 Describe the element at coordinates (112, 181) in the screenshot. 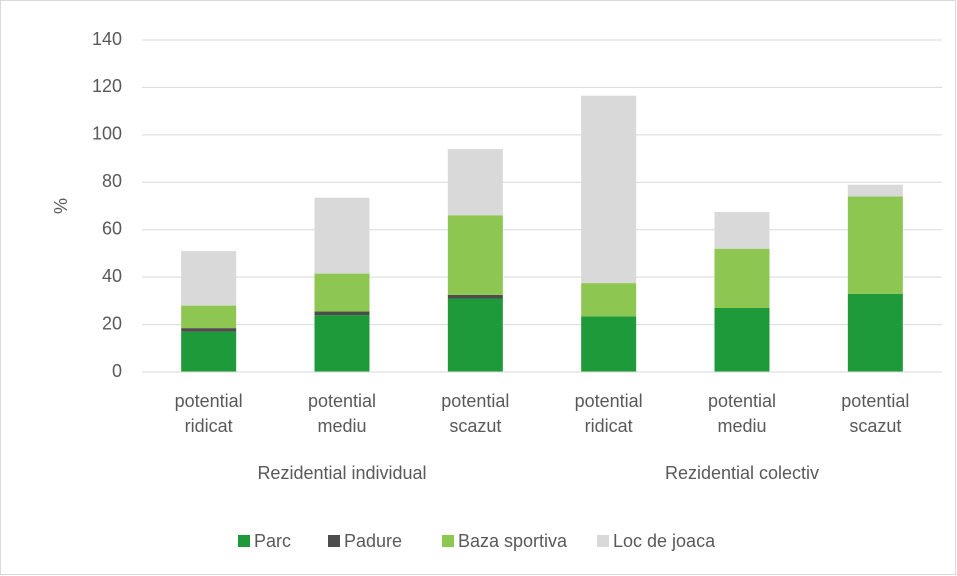

I see `y-tick-label: 80` at that location.